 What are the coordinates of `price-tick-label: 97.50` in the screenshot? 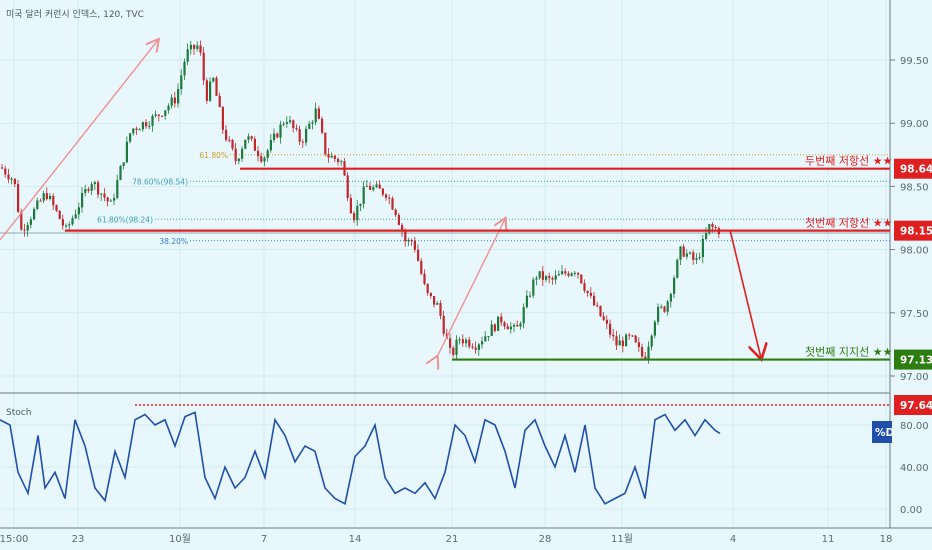 It's located at (914, 314).